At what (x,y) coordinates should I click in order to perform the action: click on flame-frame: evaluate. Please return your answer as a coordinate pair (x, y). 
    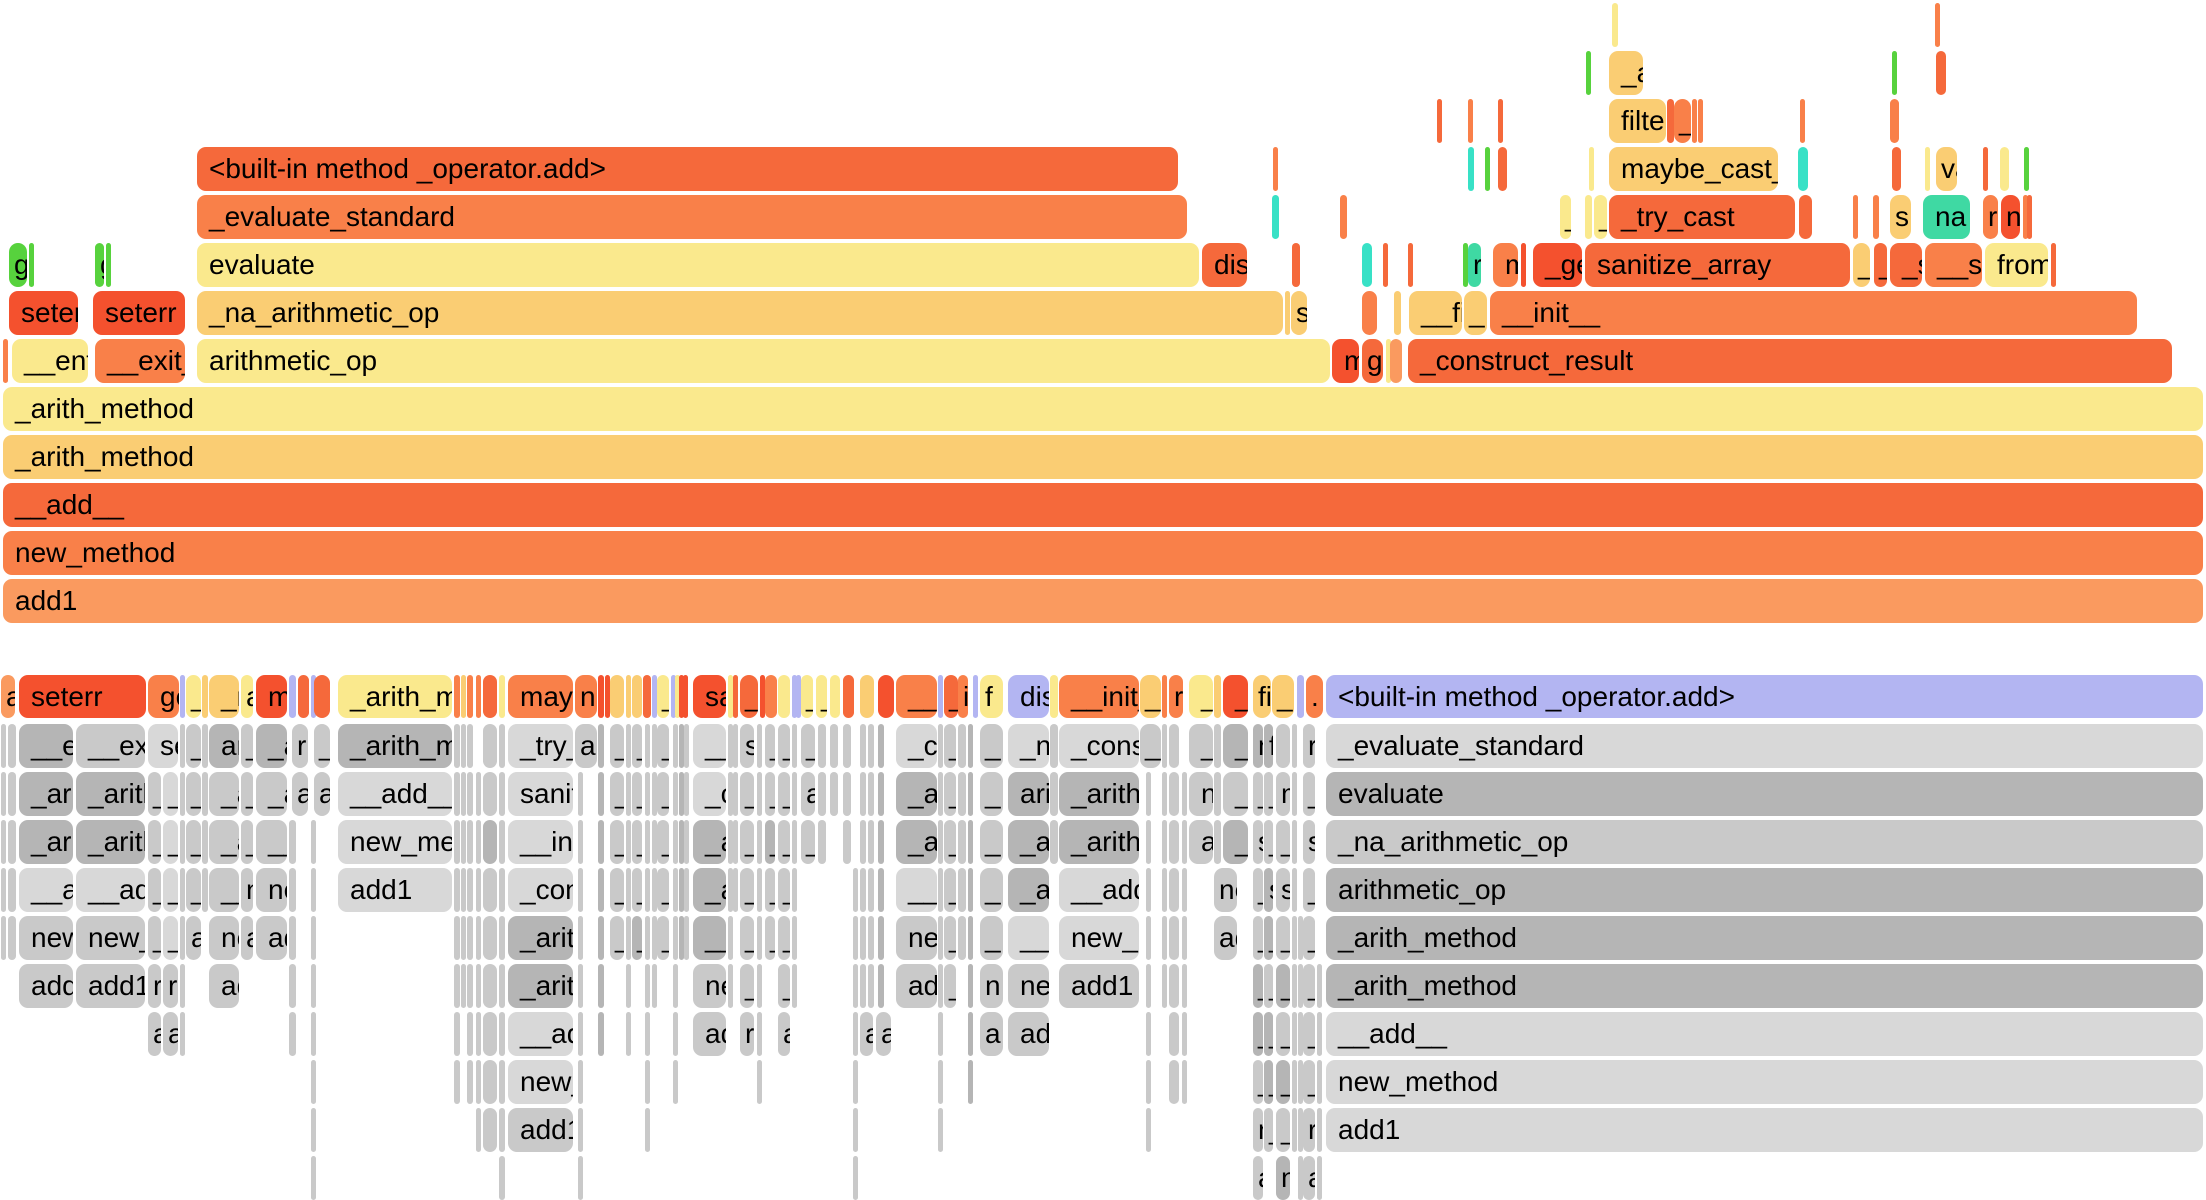
    Looking at the image, I should click on (698, 265).